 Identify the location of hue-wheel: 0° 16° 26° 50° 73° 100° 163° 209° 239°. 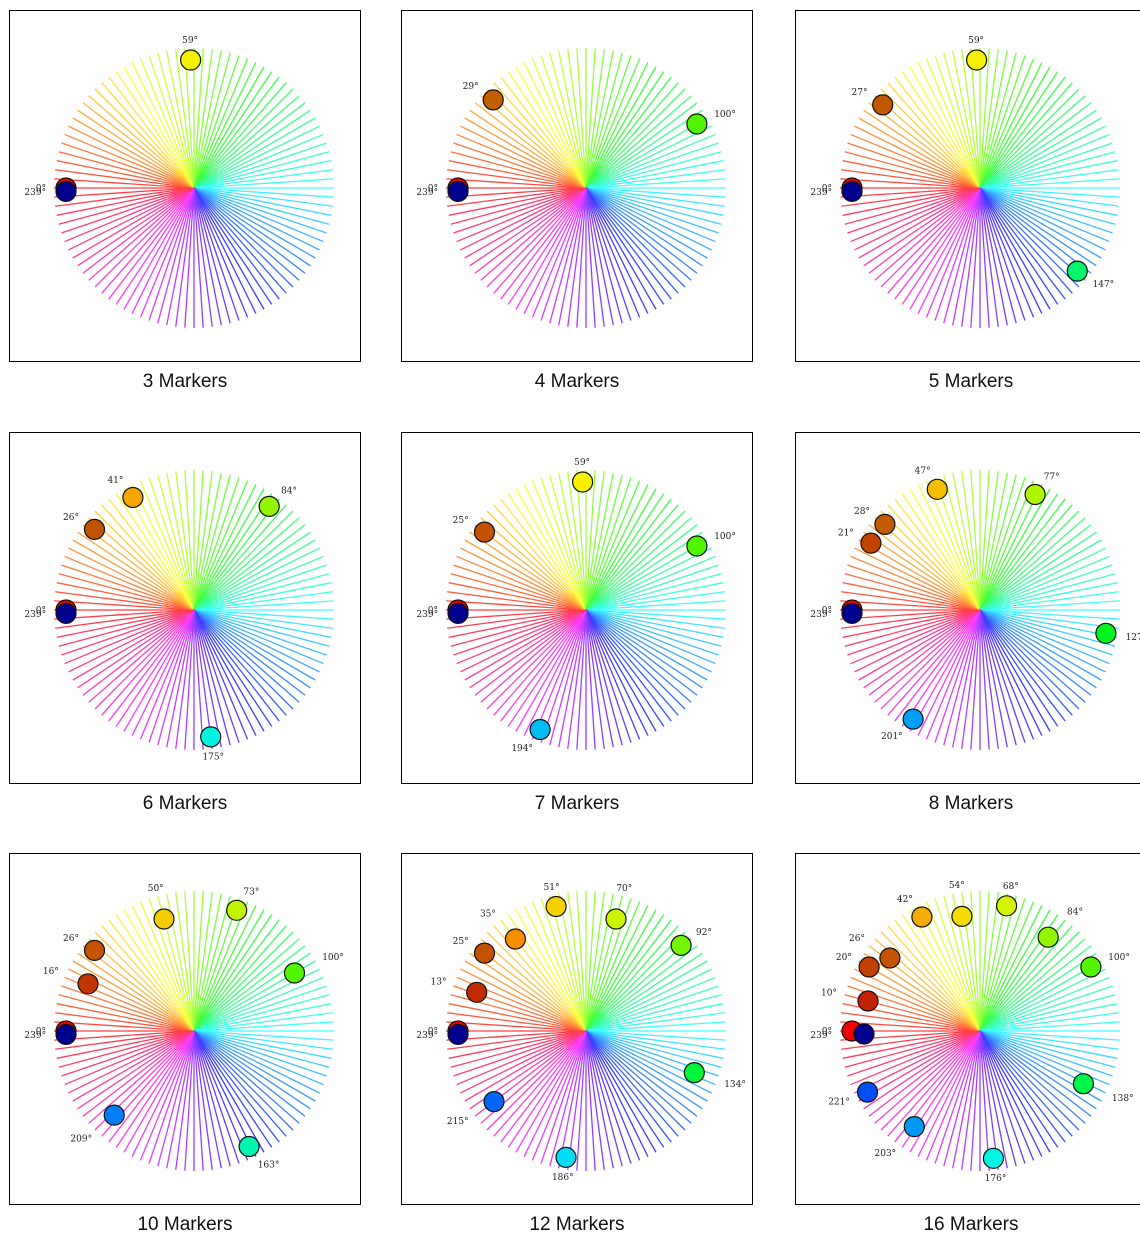
(184, 1027).